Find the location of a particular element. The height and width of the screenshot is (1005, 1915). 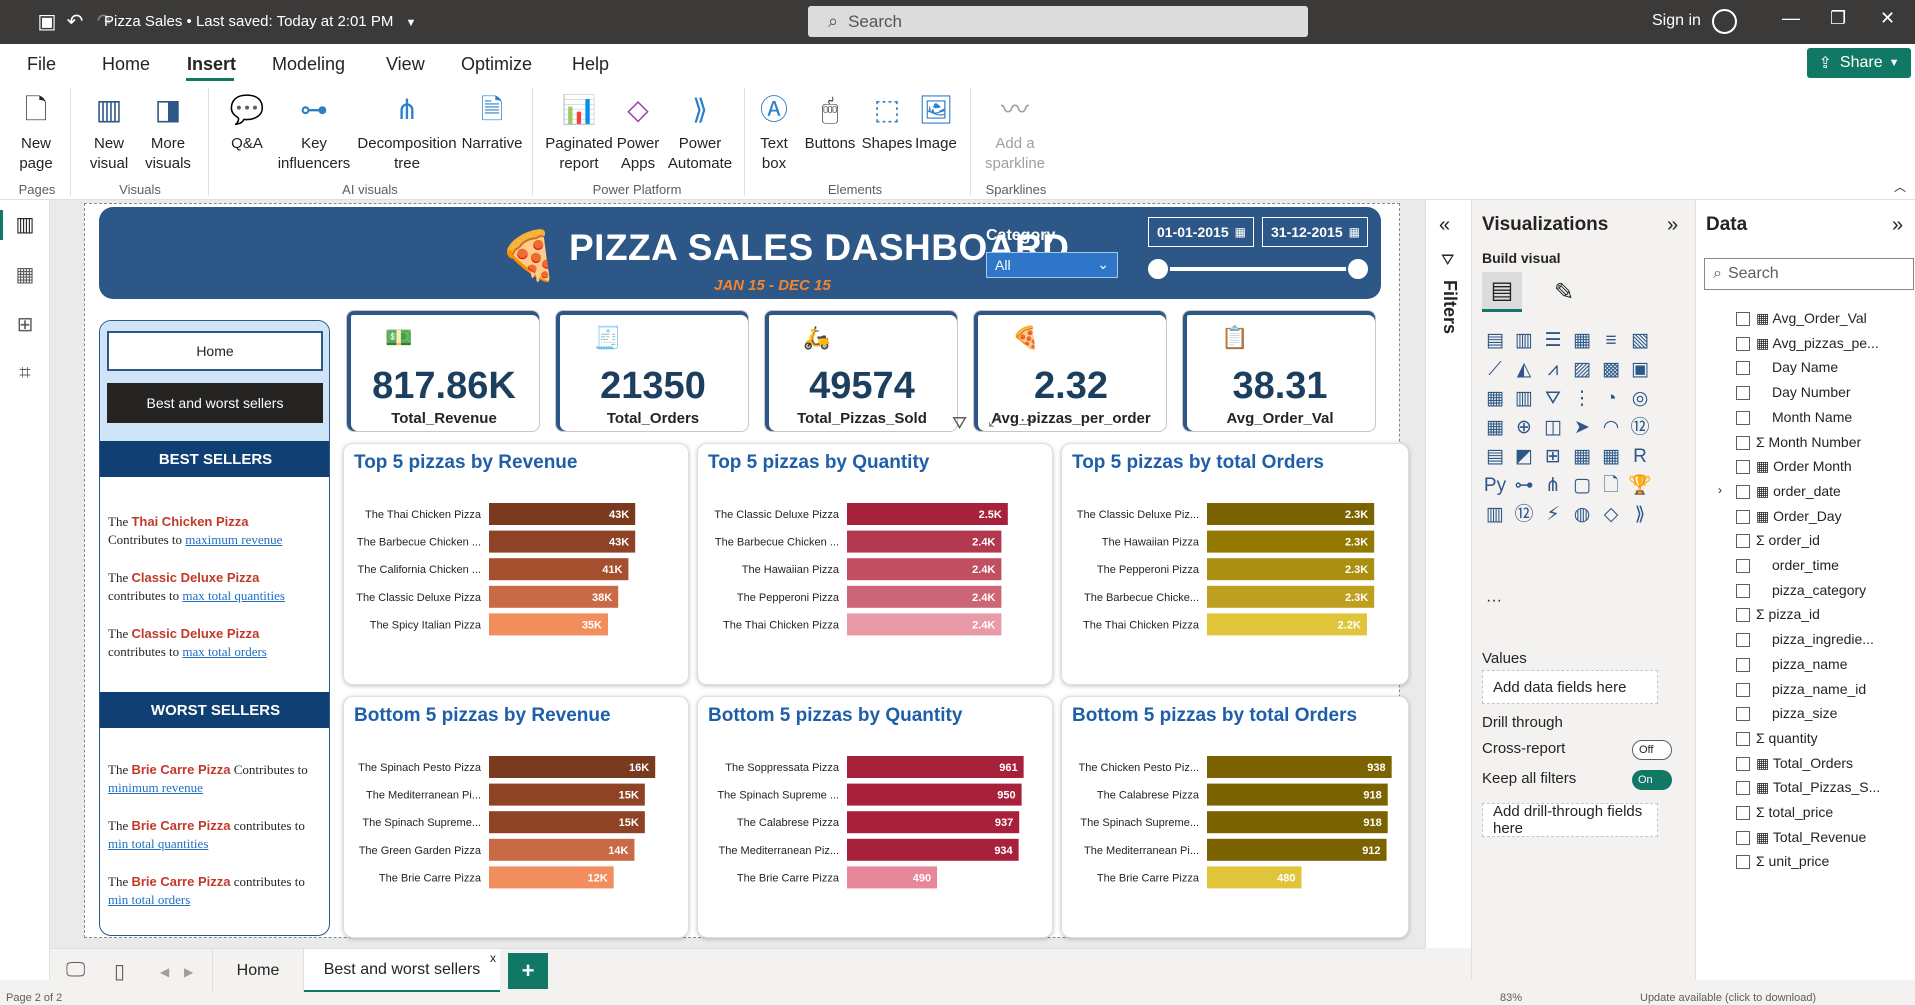

menu-insert: Insert is located at coordinates (212, 64).